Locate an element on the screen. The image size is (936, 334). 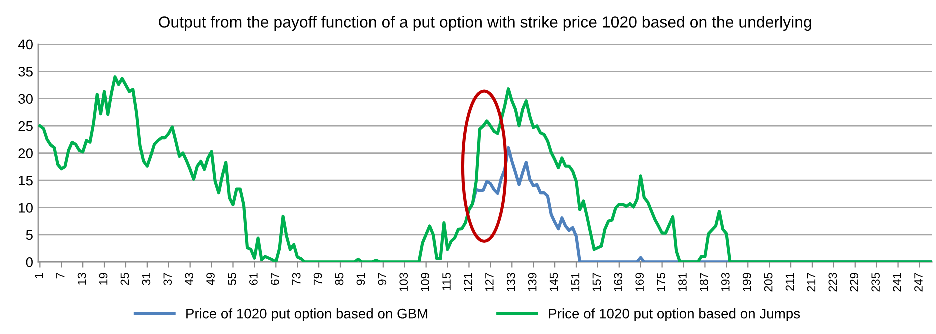
x-tick-label: 7 is located at coordinates (60, 276).